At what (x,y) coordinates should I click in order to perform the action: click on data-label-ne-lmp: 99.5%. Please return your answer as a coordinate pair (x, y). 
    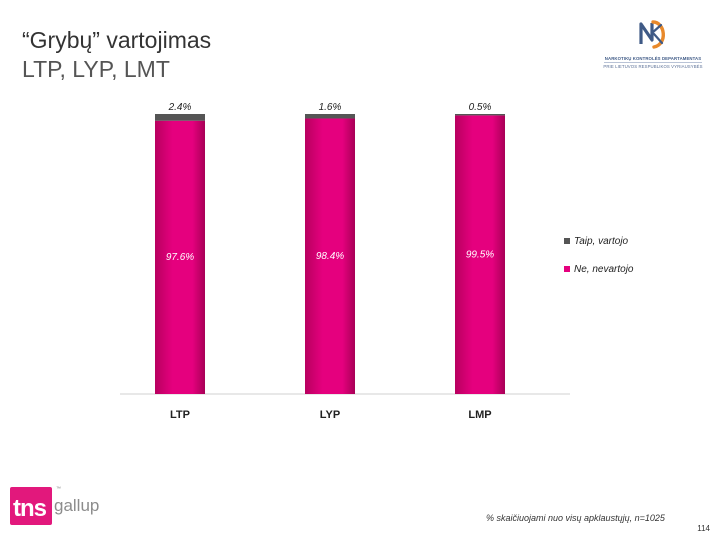
    Looking at the image, I should click on (480, 254).